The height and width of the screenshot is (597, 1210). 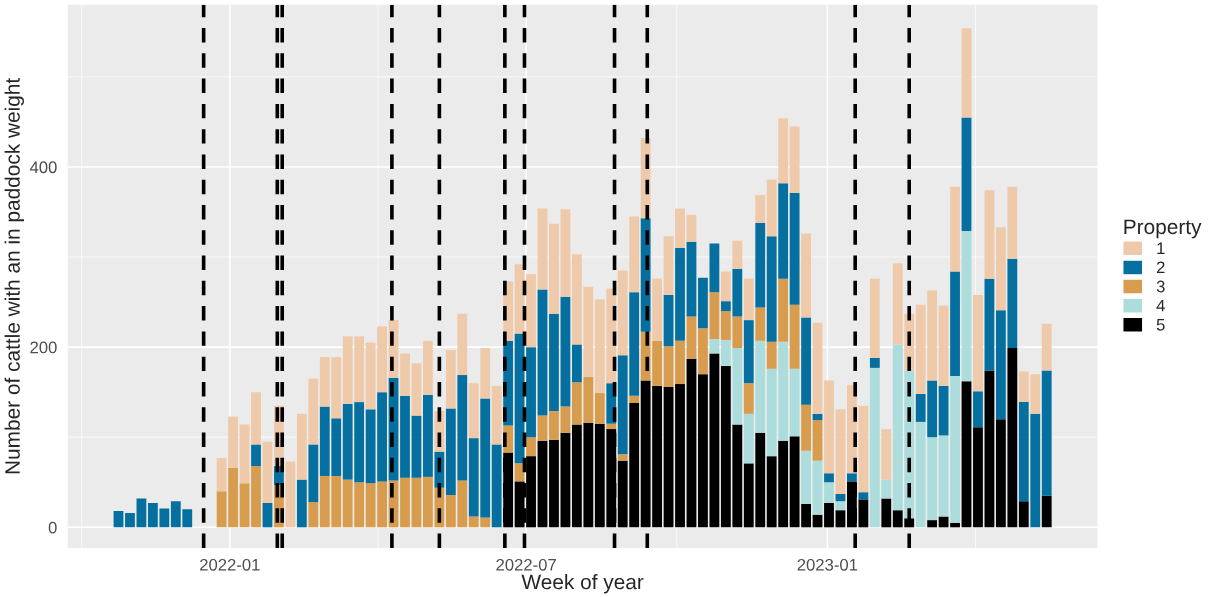 I want to click on legend-title: Property, so click(x=1163, y=229).